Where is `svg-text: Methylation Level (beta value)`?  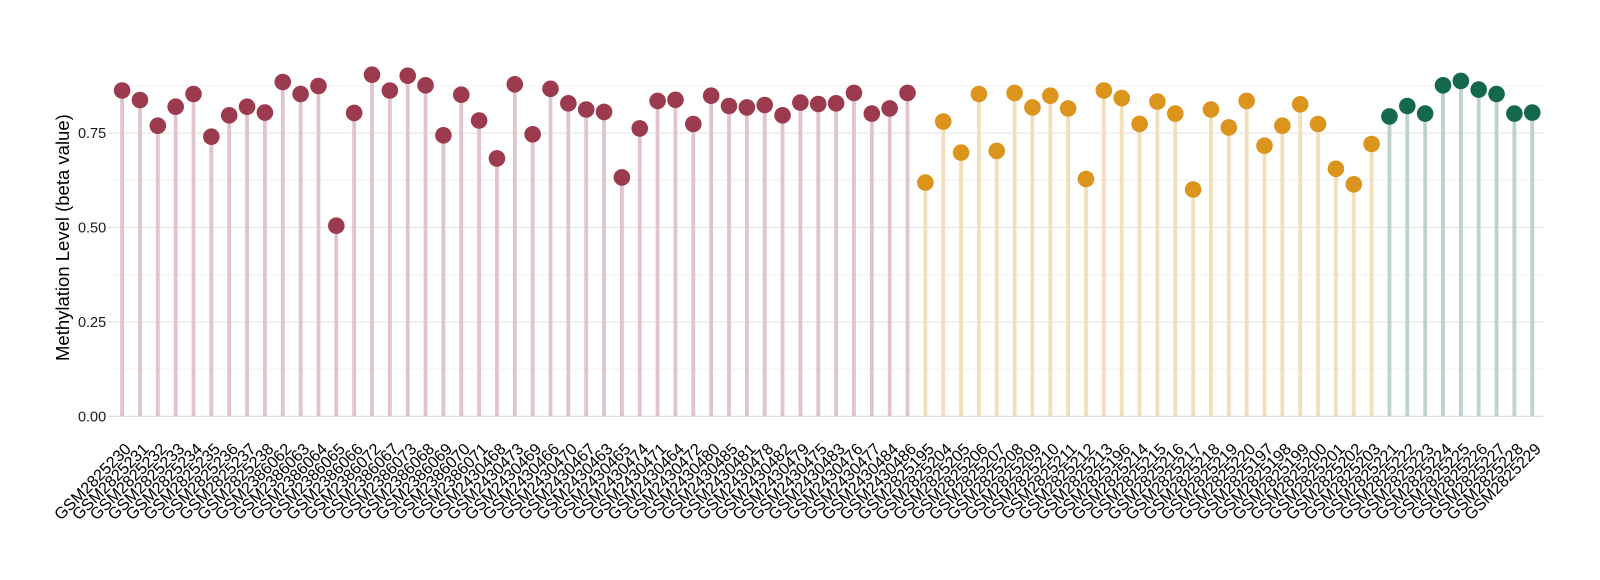 svg-text: Methylation Level (beta value) is located at coordinates (62, 237).